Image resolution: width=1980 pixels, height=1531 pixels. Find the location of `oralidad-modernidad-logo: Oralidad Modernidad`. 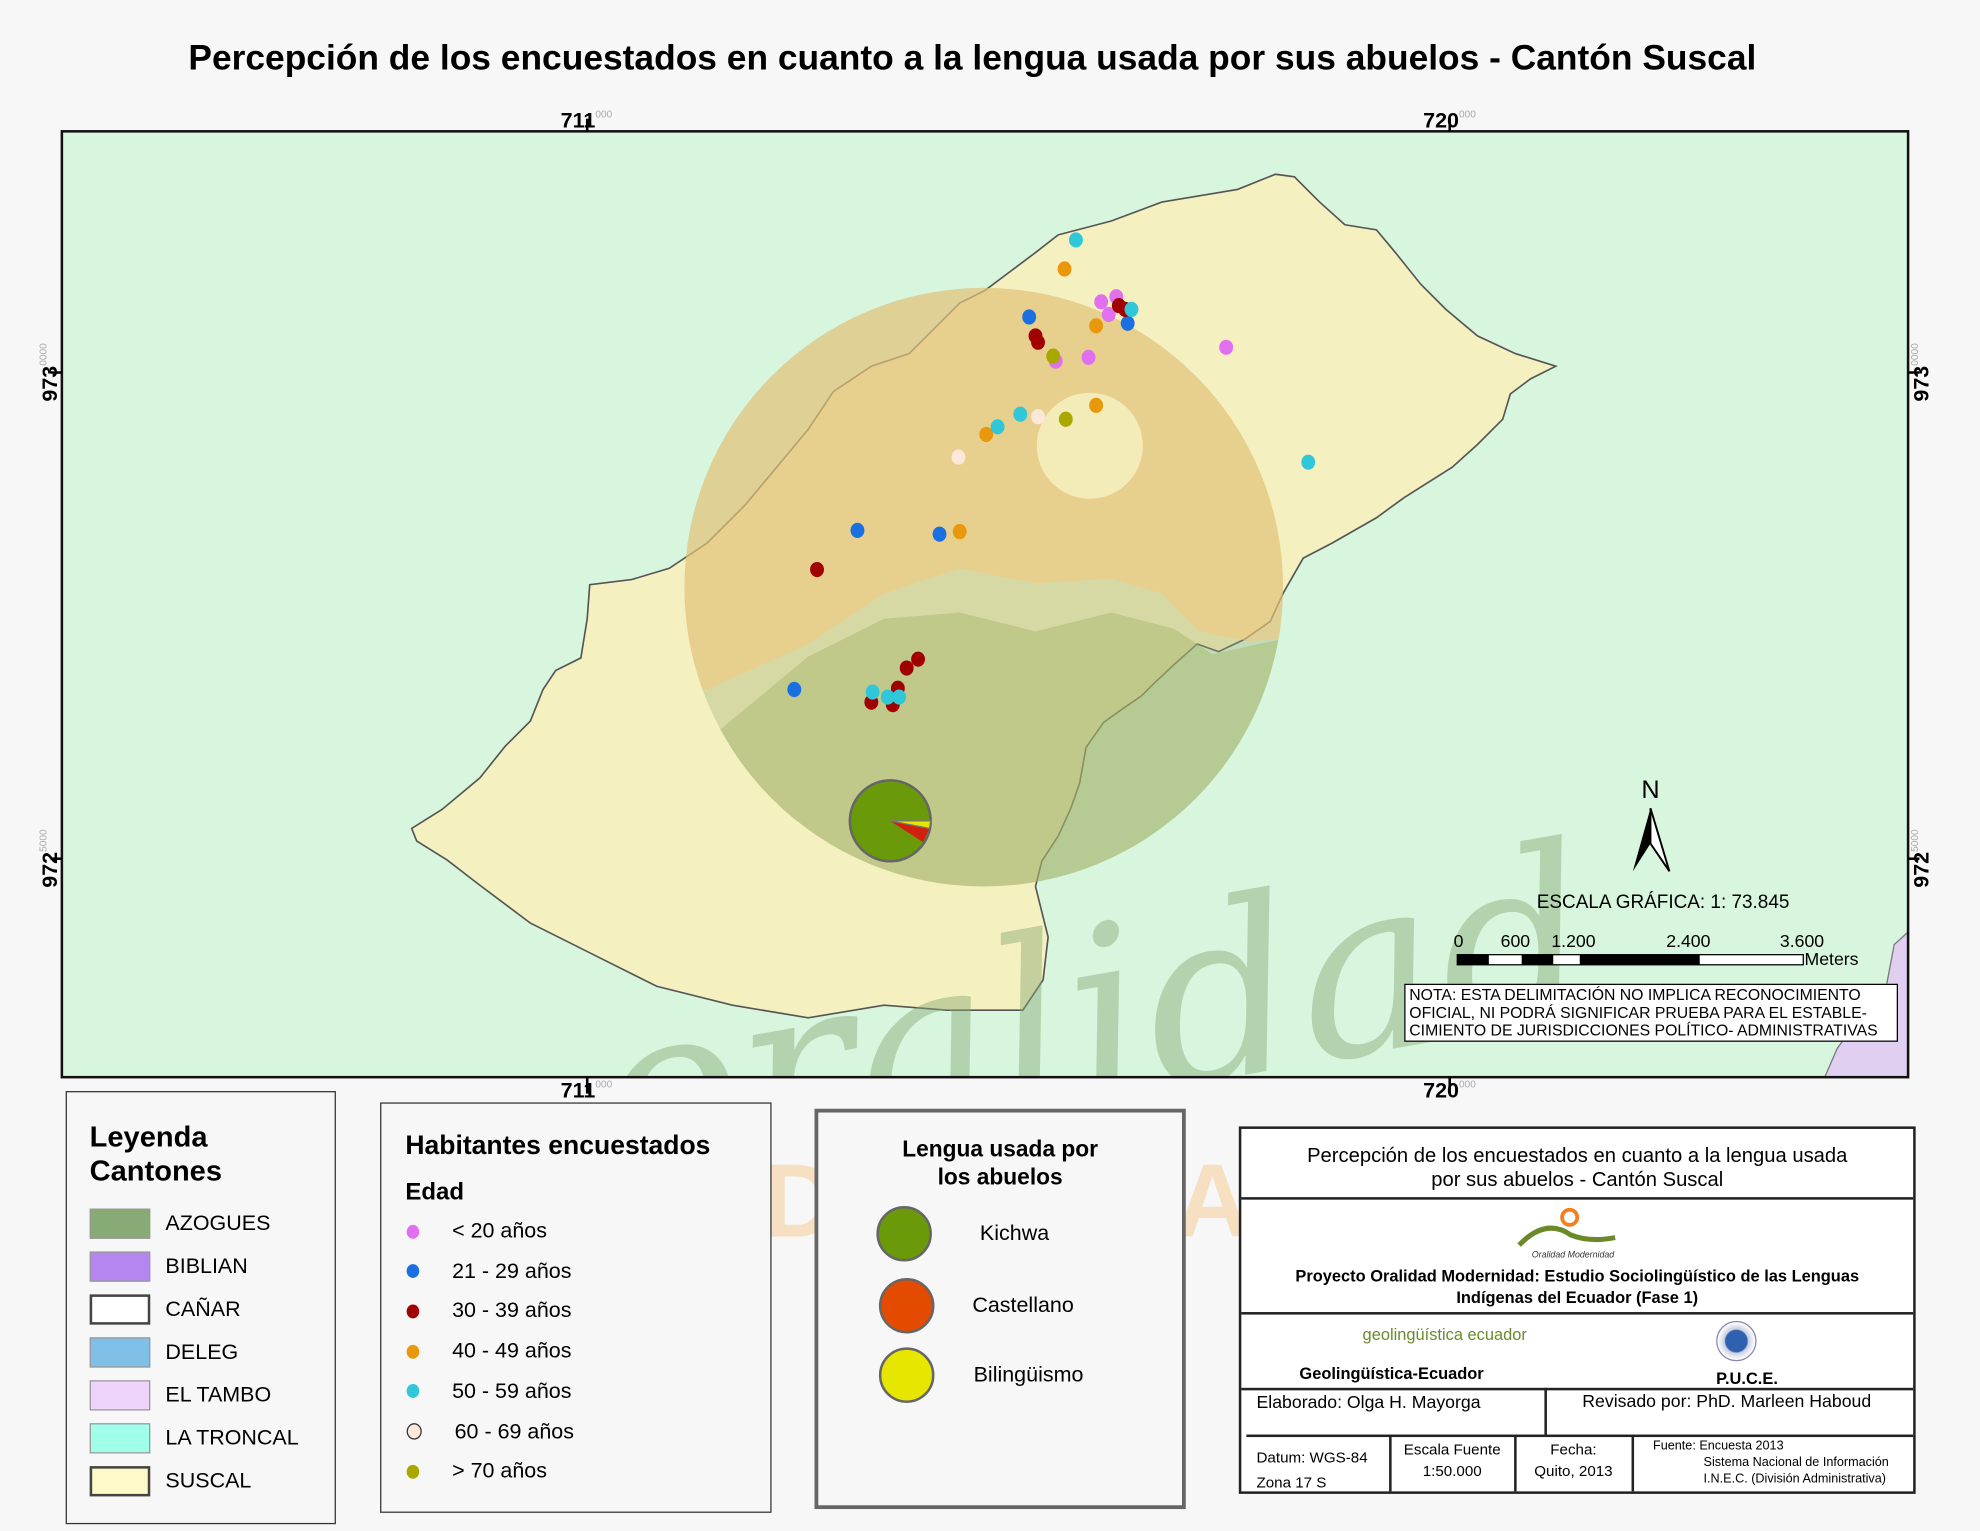

oralidad-modernidad-logo: Oralidad Modernidad is located at coordinates (1566, 1233).